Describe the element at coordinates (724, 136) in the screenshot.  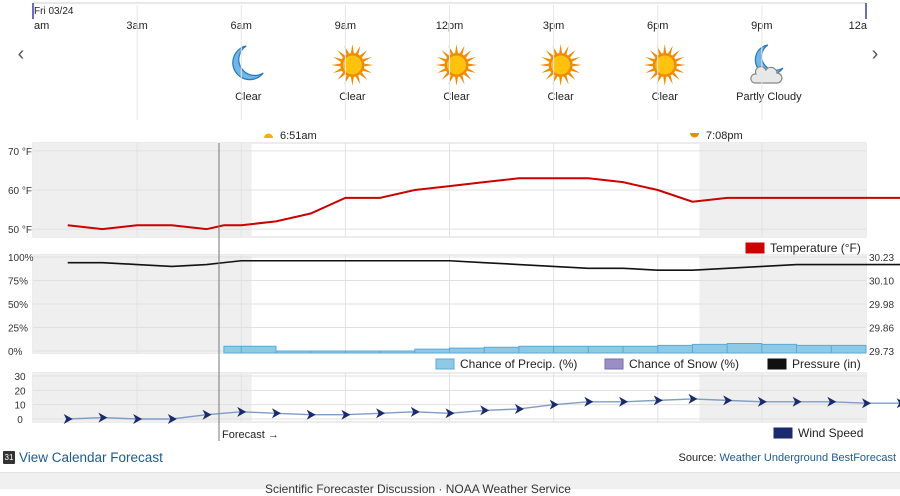
I see `sunset-time: 7:08pm` at that location.